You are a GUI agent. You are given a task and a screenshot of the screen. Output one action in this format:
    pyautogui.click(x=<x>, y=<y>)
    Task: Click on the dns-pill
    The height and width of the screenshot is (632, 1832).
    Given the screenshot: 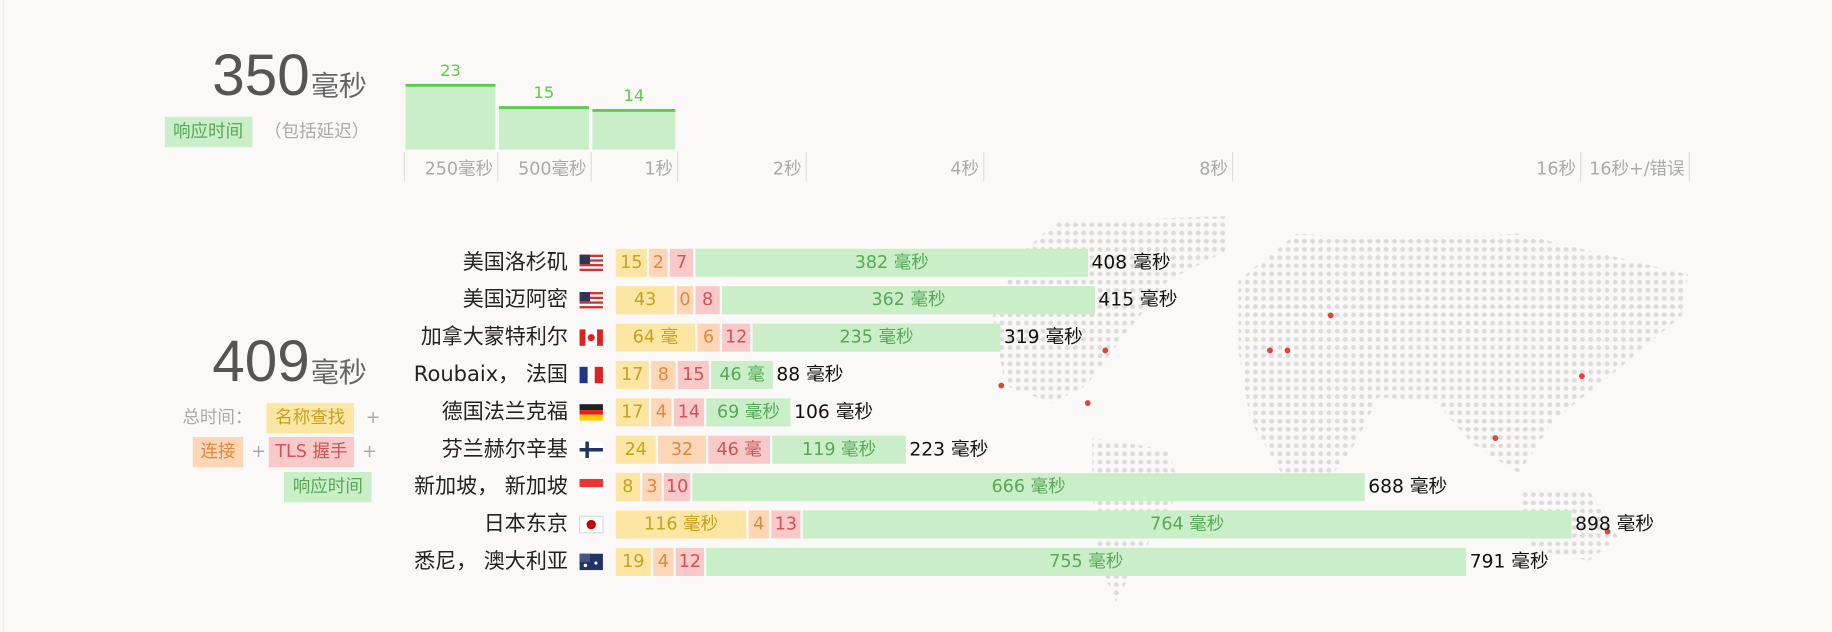 What is the action you would take?
    pyautogui.click(x=310, y=418)
    